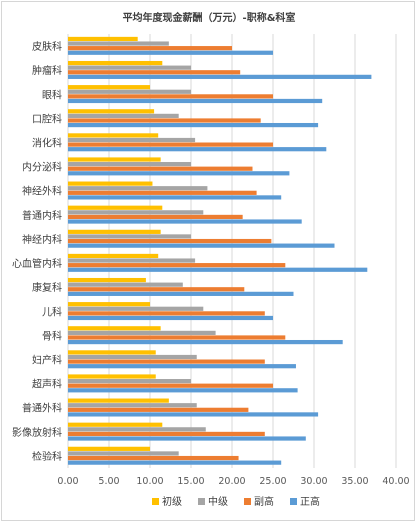 The height and width of the screenshot is (524, 418). What do you see at coordinates (313, 481) in the screenshot?
I see `x-tick-label: 30.00` at bounding box center [313, 481].